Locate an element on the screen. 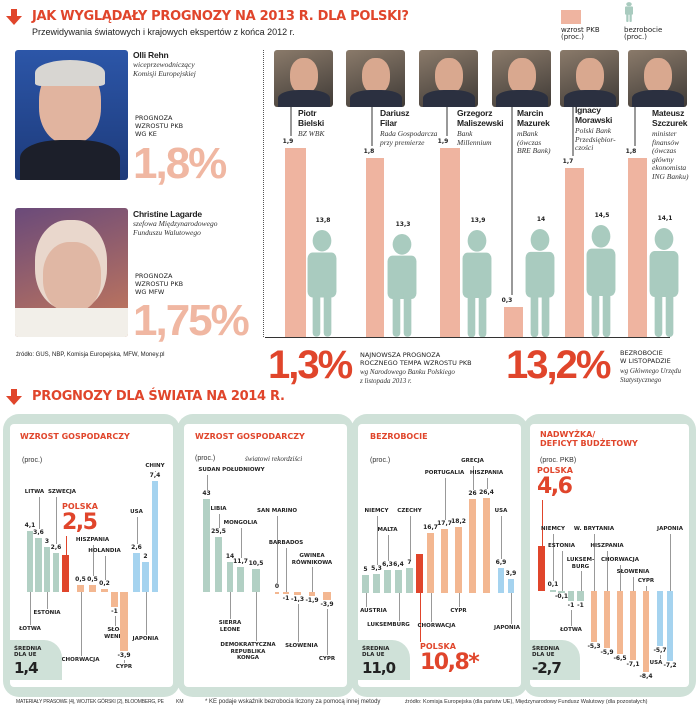 Image resolution: width=699 pixels, height=715 pixels. value-label: -0,1 is located at coordinates (561, 596).